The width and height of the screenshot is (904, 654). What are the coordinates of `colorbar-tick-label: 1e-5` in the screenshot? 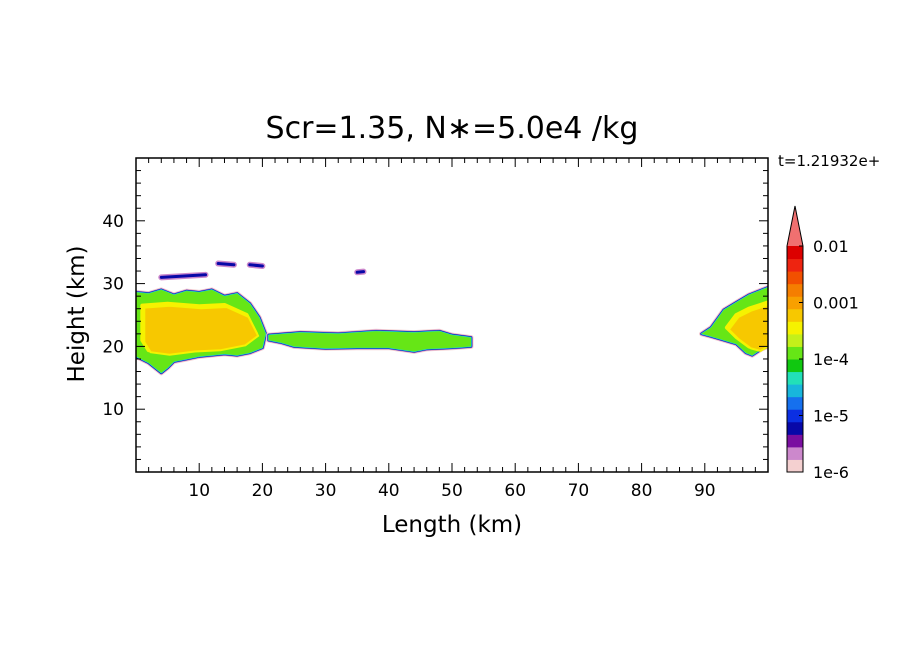 It's located at (831, 416).